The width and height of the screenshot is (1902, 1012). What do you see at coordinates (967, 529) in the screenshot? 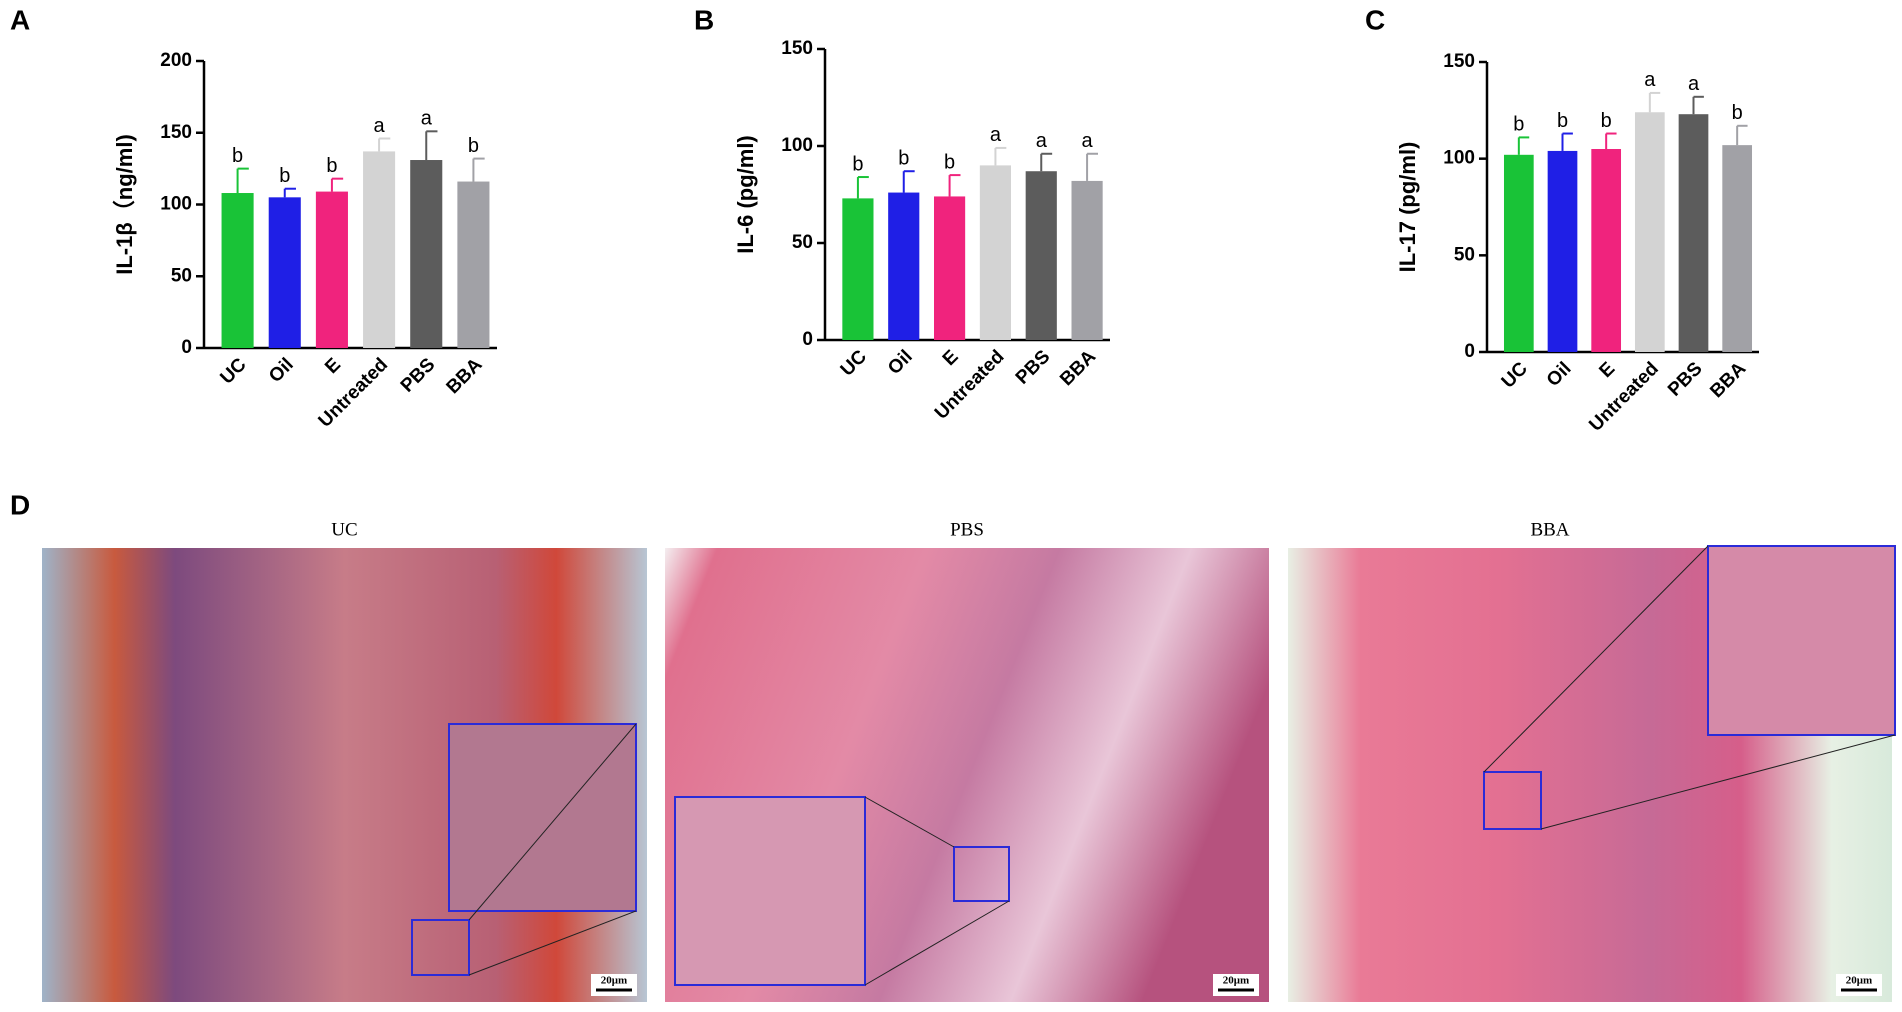
I see `image-title: PBS` at bounding box center [967, 529].